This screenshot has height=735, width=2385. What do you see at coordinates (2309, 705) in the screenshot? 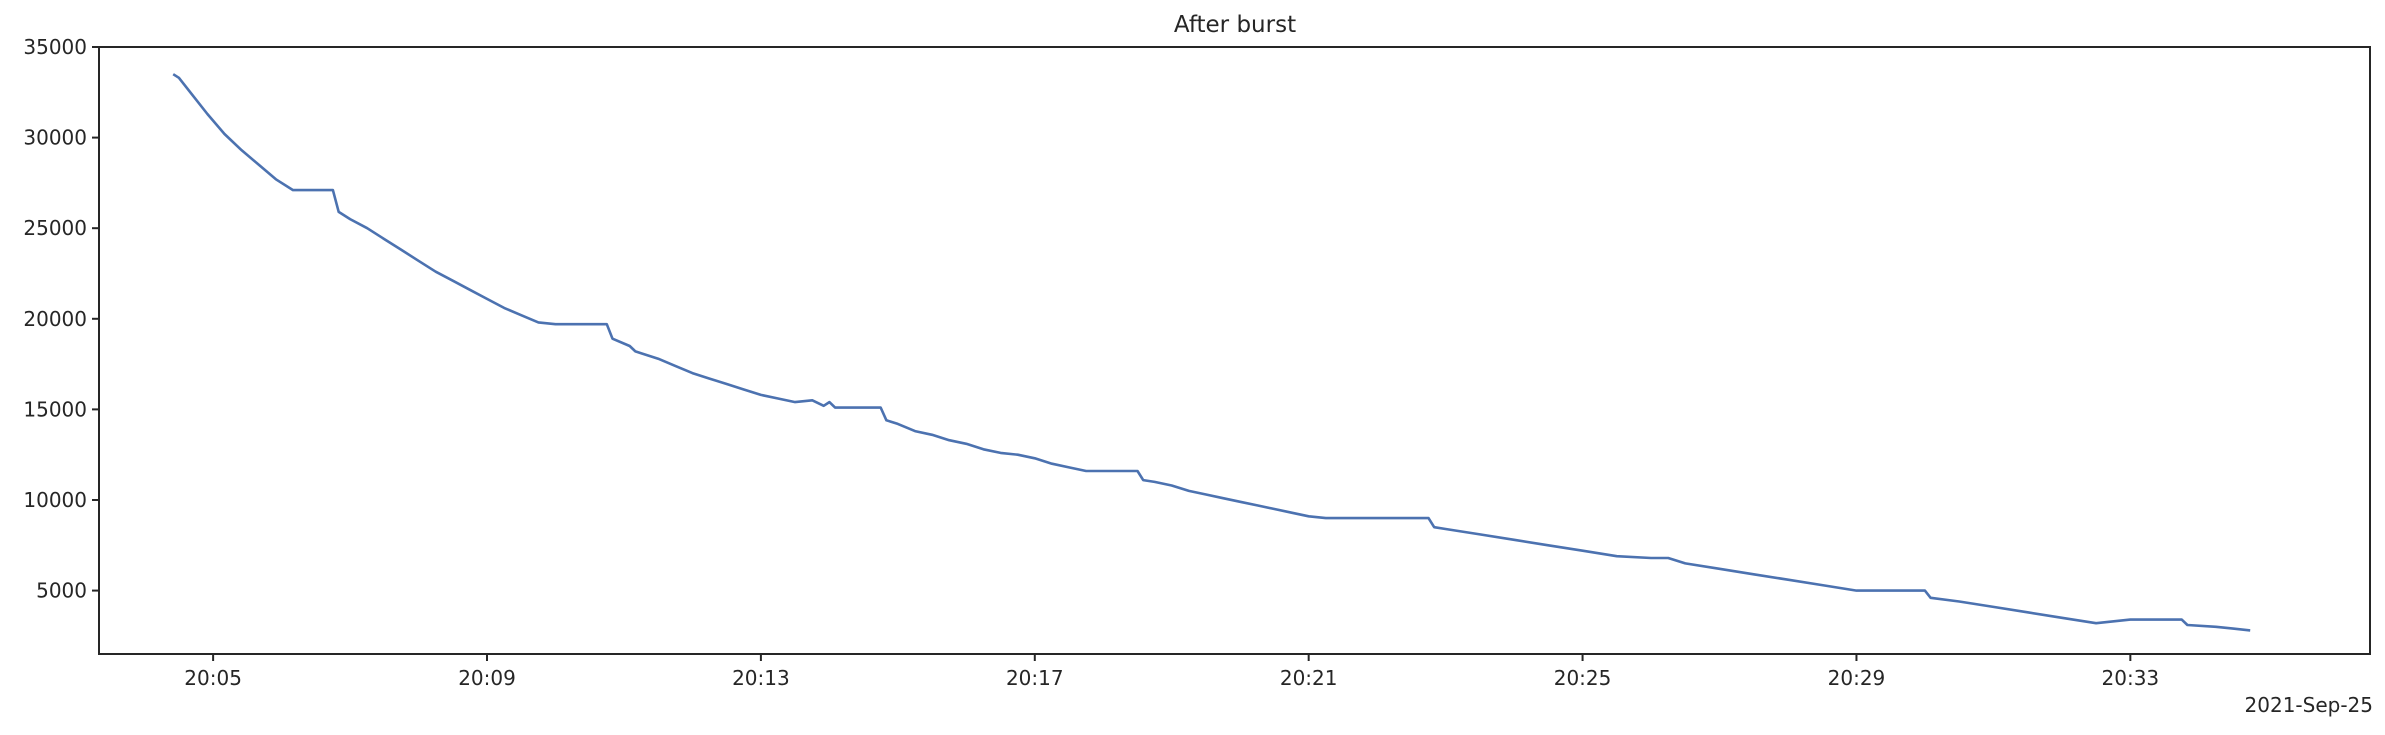
I see `x-offset-label: 2021-Sep-25` at bounding box center [2309, 705].